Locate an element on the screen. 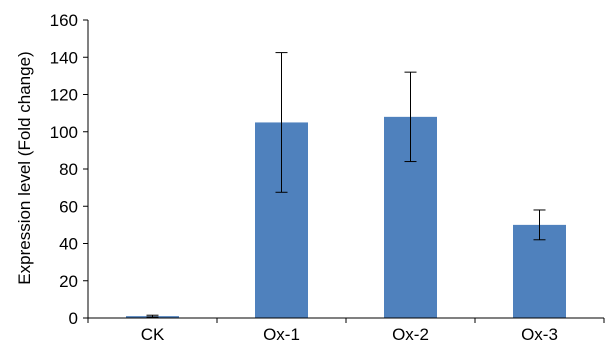 The image size is (606, 342). x-tick-label: Ox-1 is located at coordinates (281, 333).